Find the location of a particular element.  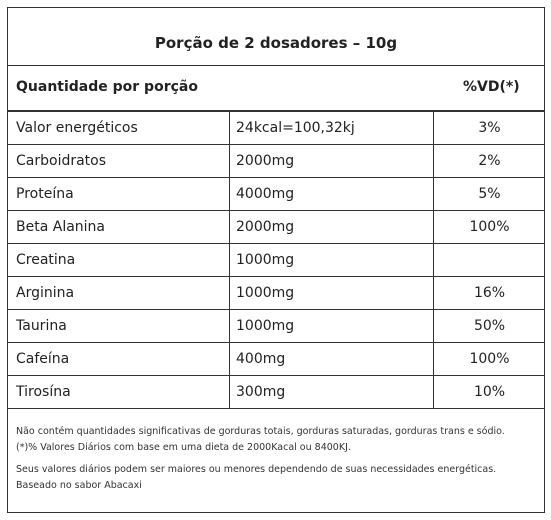

amount: 300mg is located at coordinates (334, 392).